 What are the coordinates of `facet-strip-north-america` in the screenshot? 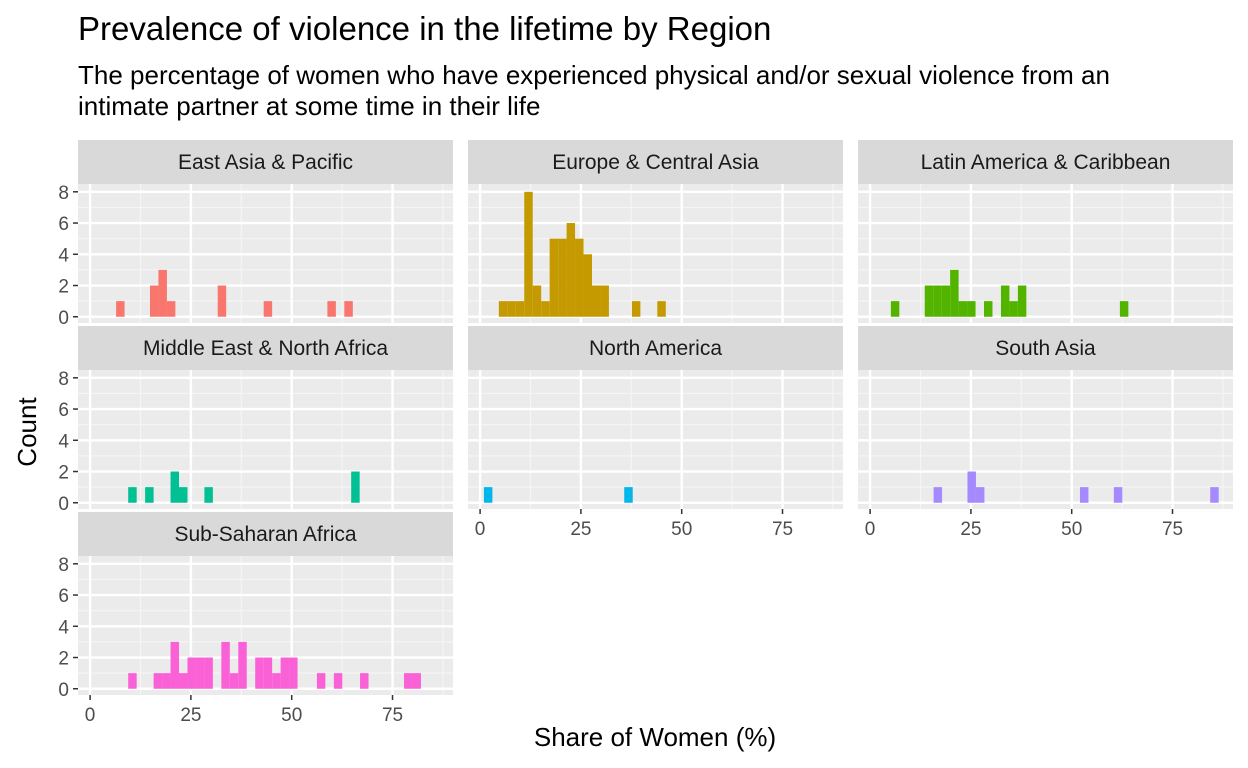 It's located at (655, 348).